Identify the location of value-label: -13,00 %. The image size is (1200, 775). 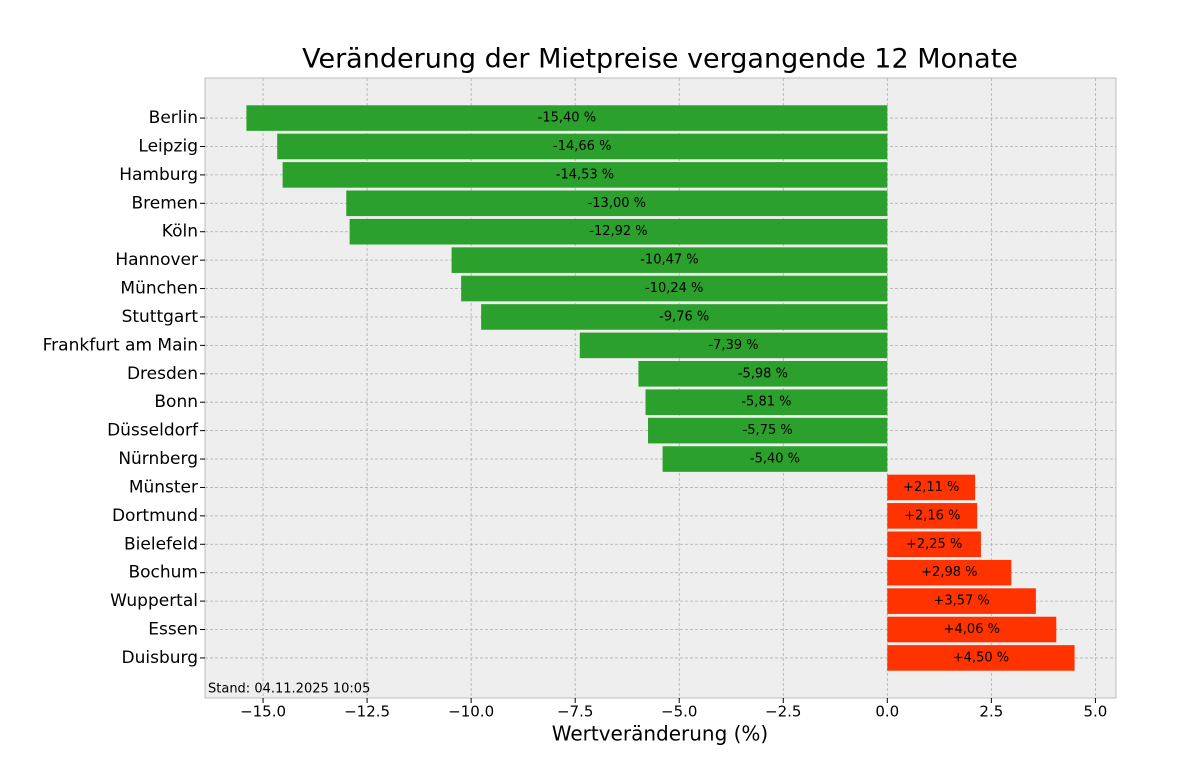
(617, 203).